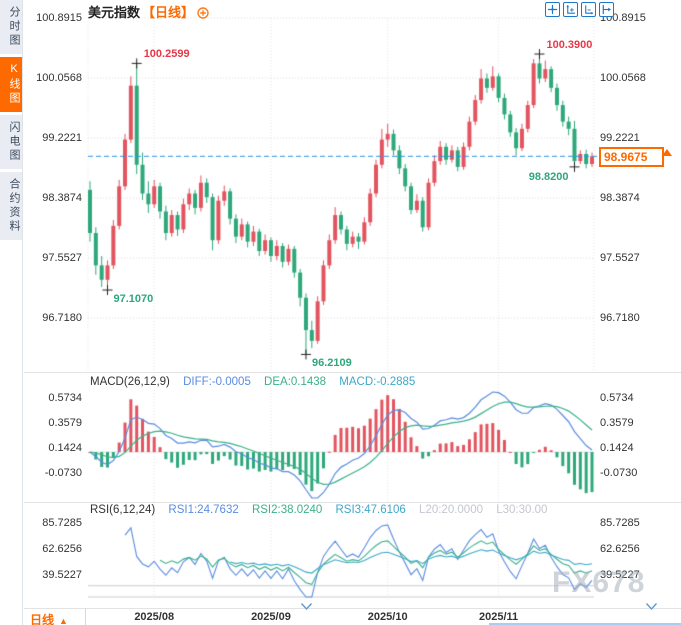 This screenshot has height=625, width=681. Describe the element at coordinates (579, 9) in the screenshot. I see `chart-toolbar` at that location.